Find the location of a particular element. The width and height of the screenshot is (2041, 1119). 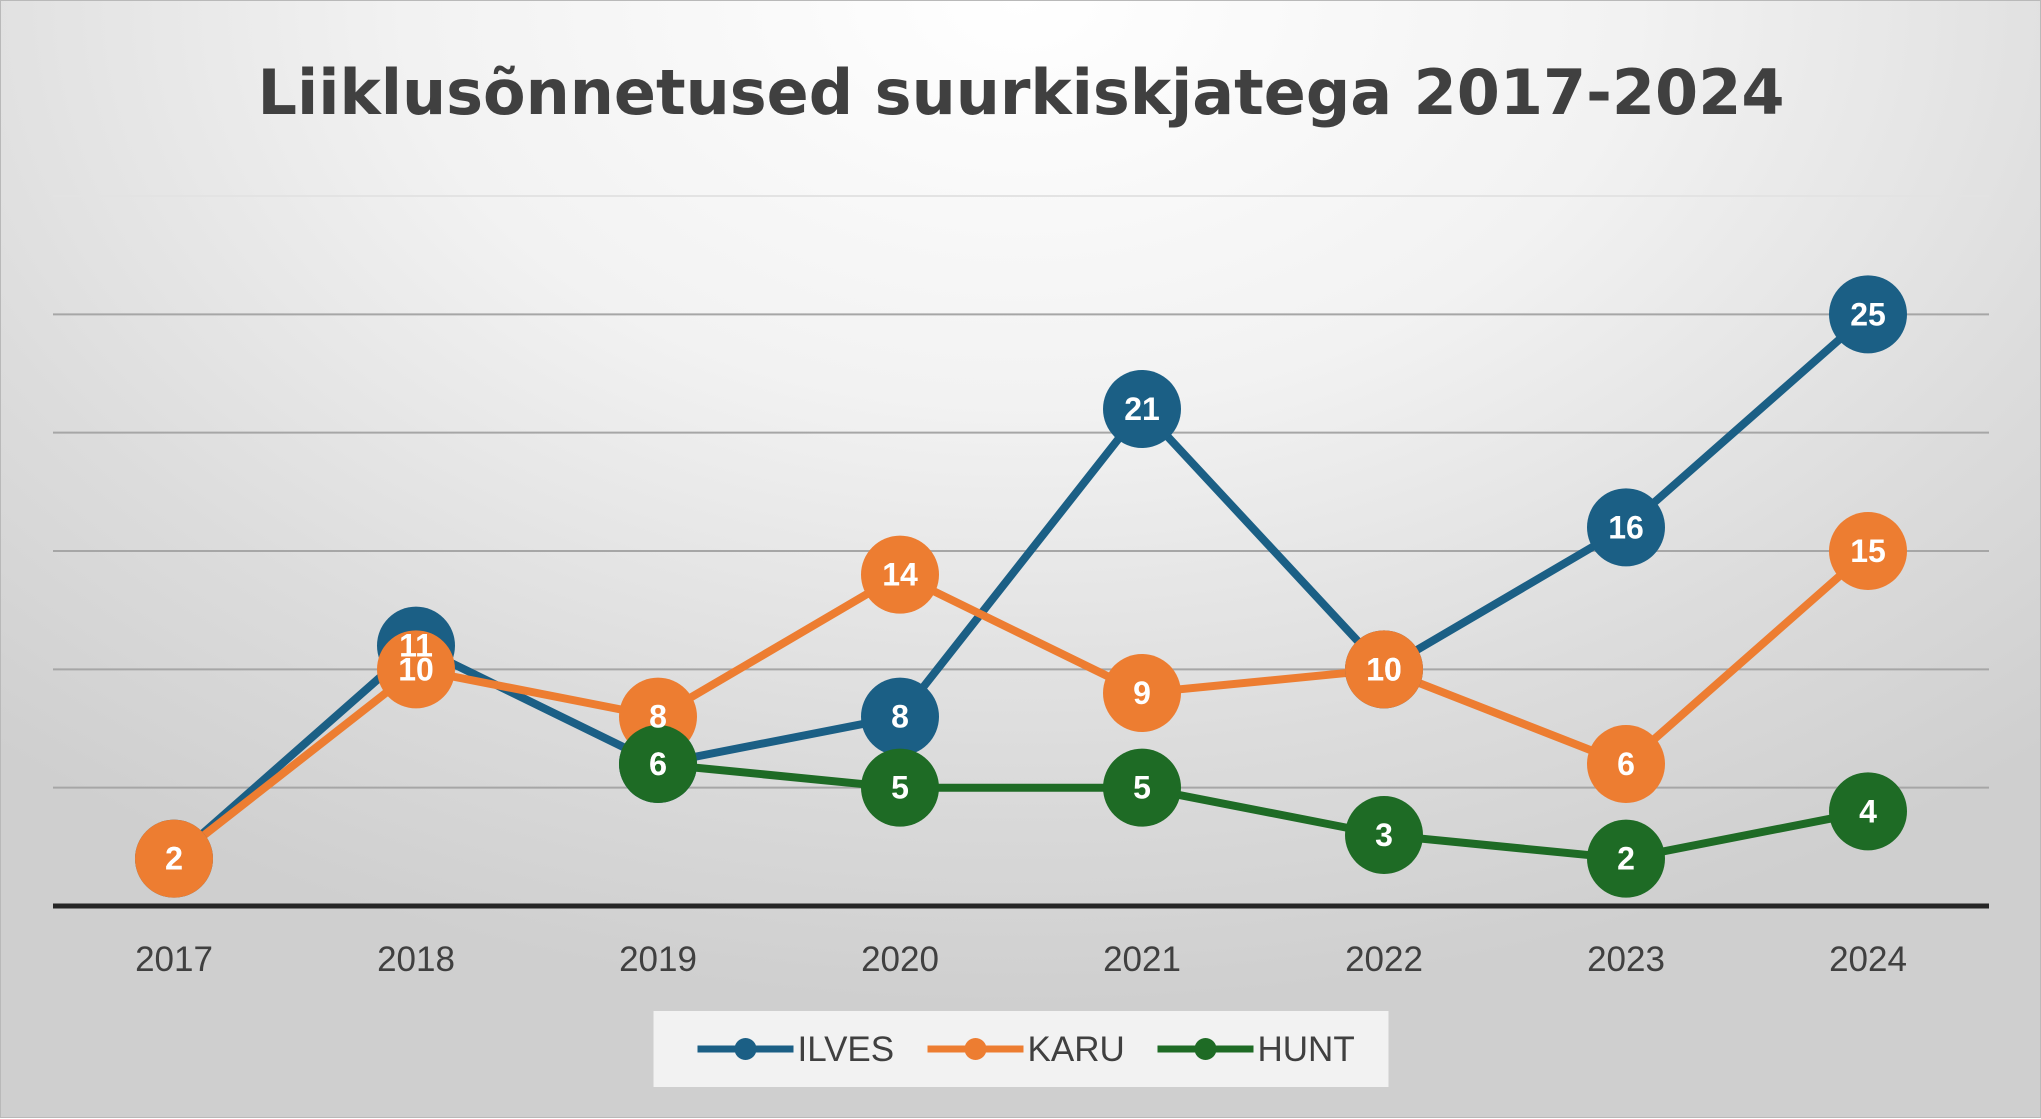

data-label-karu: 15 is located at coordinates (1868, 551).